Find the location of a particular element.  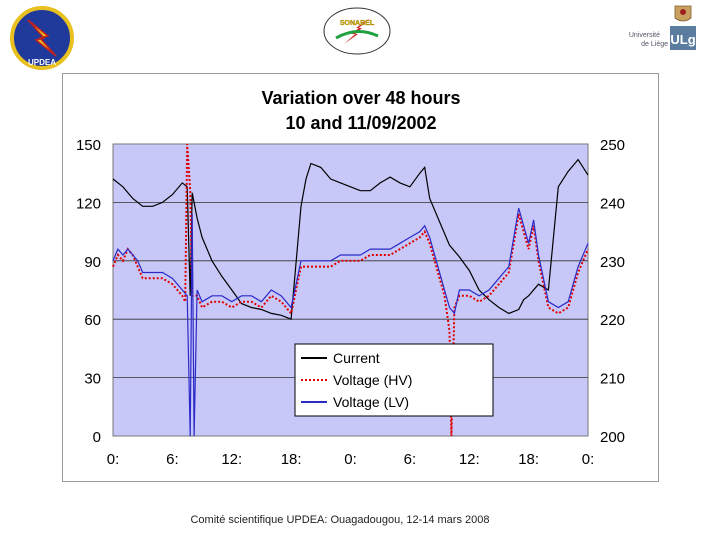

chart-subtitle: 10 and 11/09/2002 is located at coordinates (360, 123).